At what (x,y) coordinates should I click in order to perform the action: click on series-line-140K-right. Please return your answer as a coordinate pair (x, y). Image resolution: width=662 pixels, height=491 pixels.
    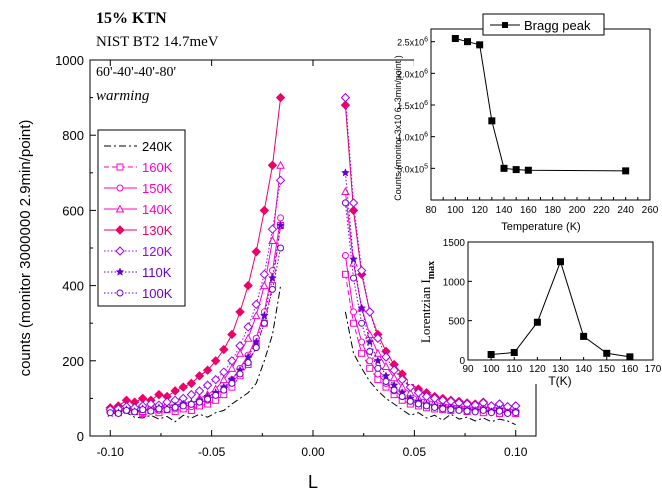
    Looking at the image, I should click on (430, 301).